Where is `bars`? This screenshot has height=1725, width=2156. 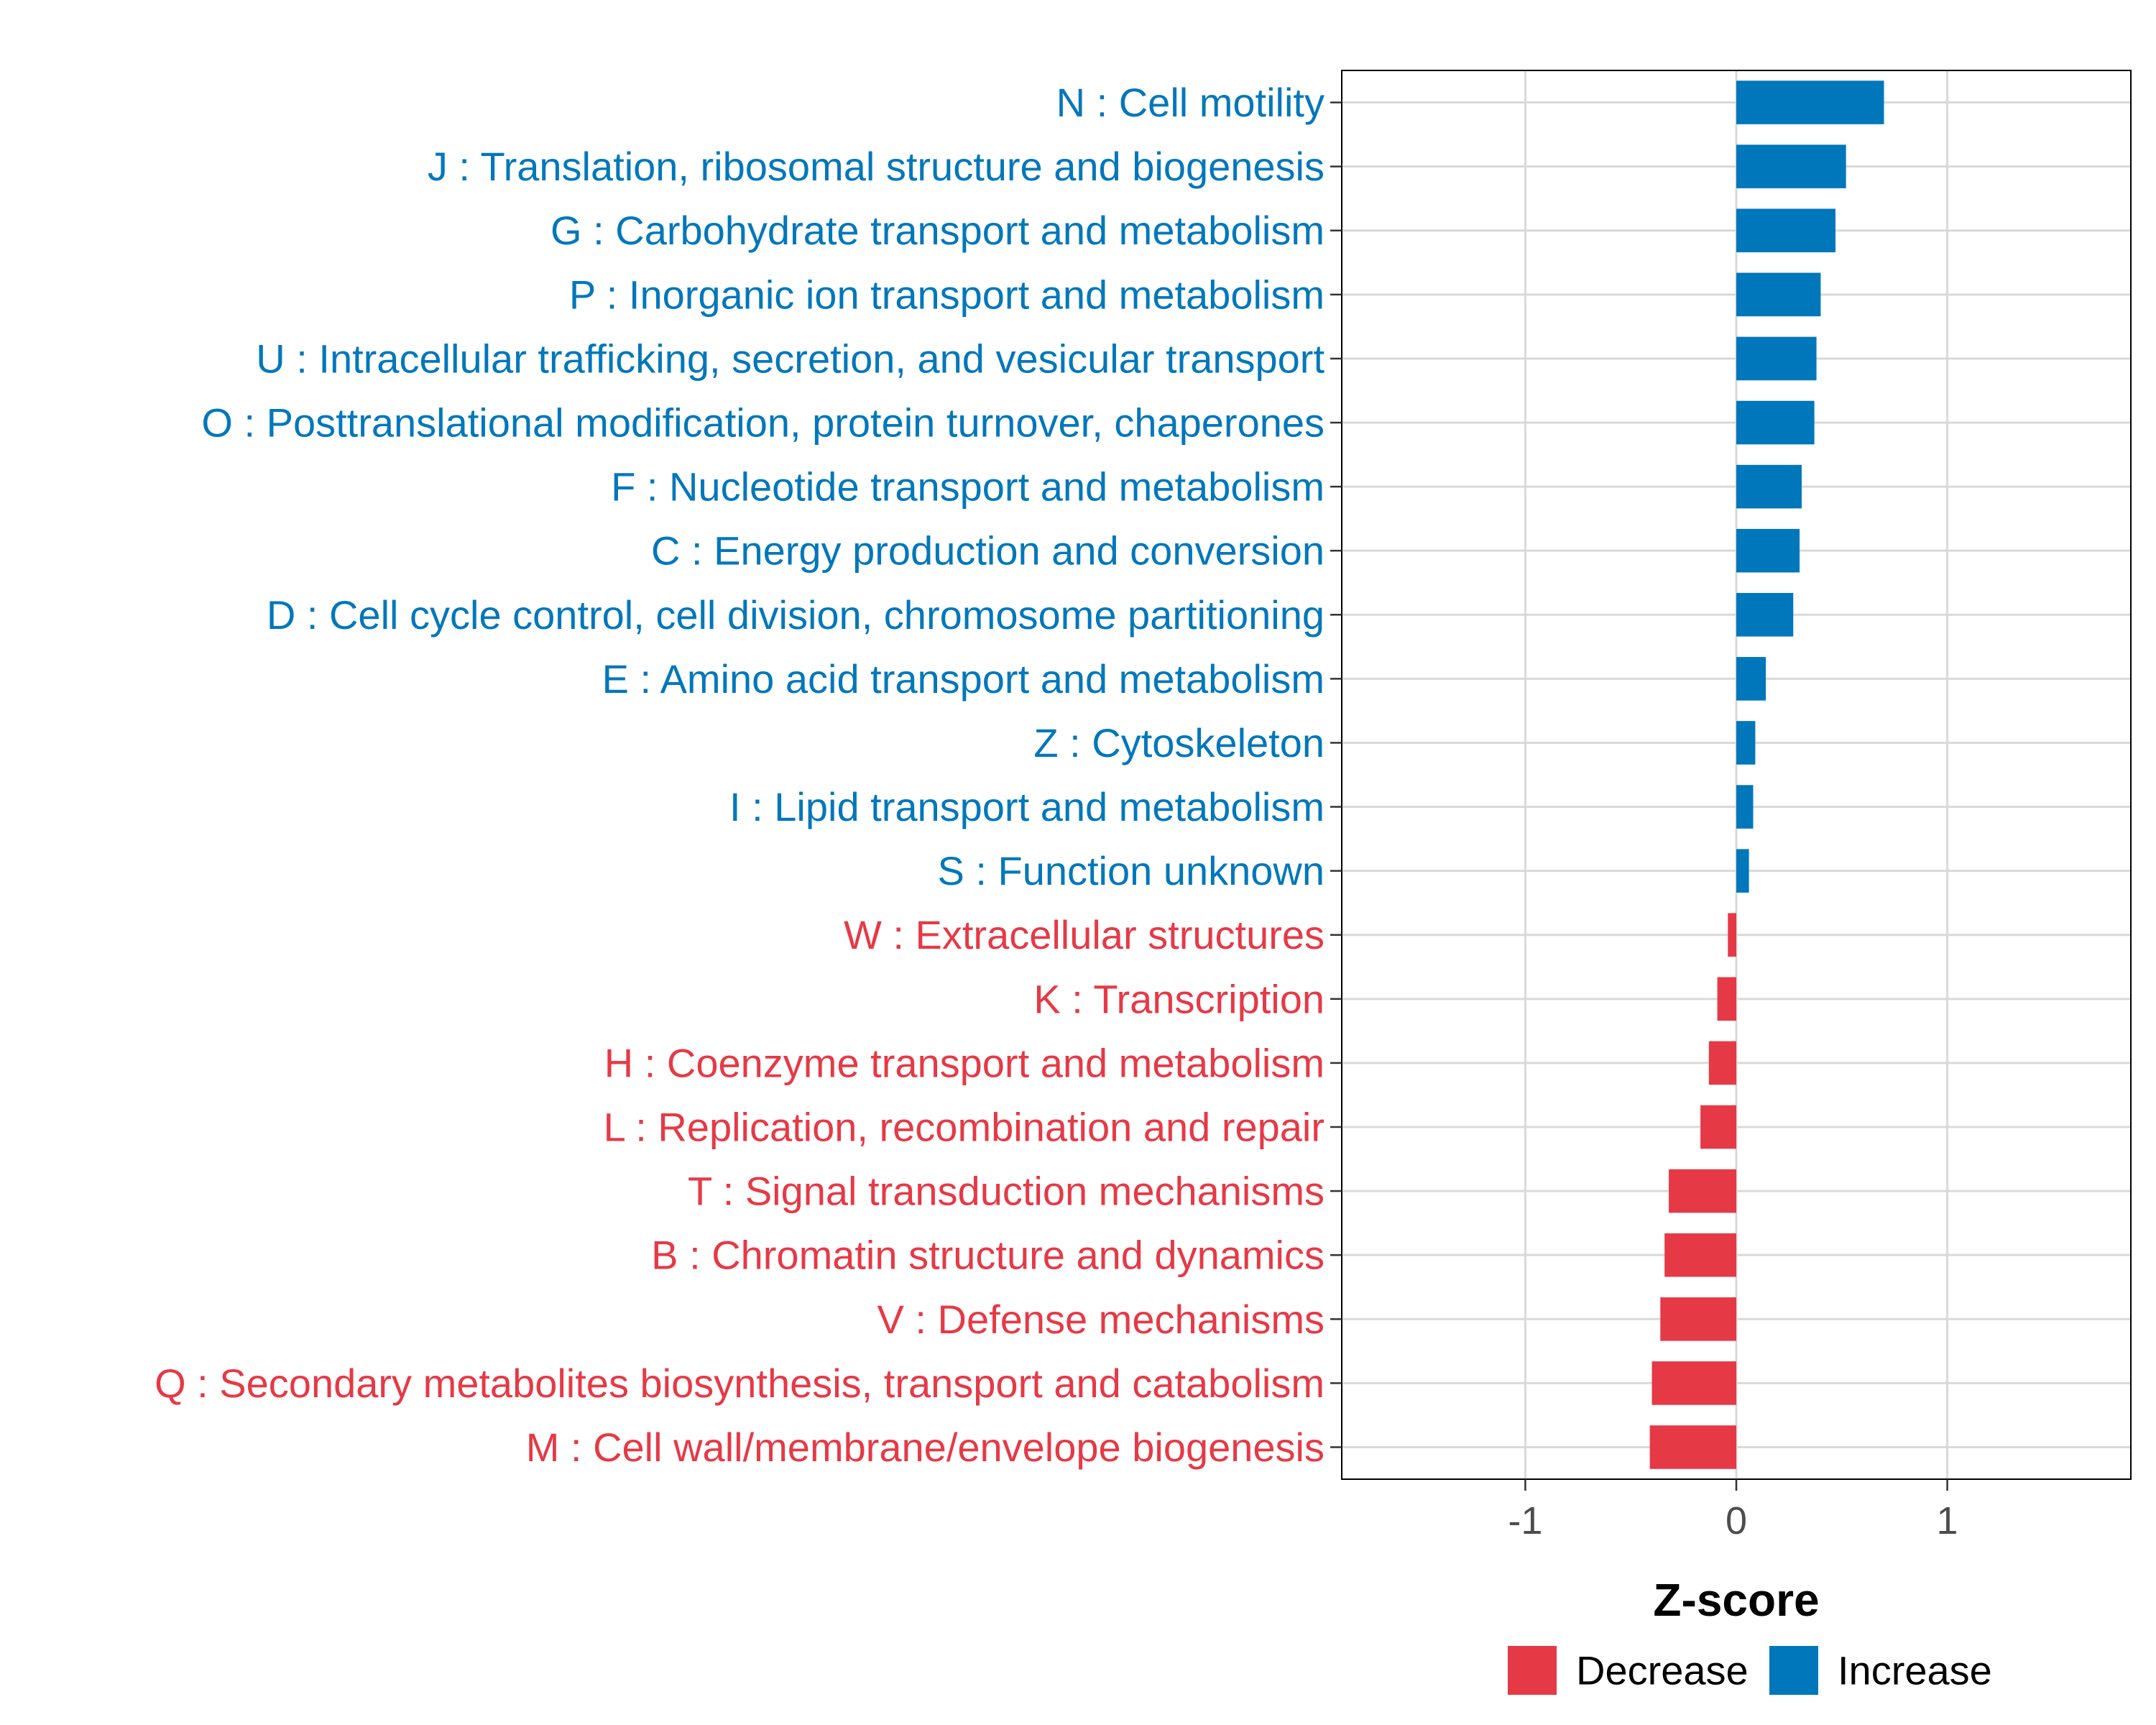 bars is located at coordinates (1766, 774).